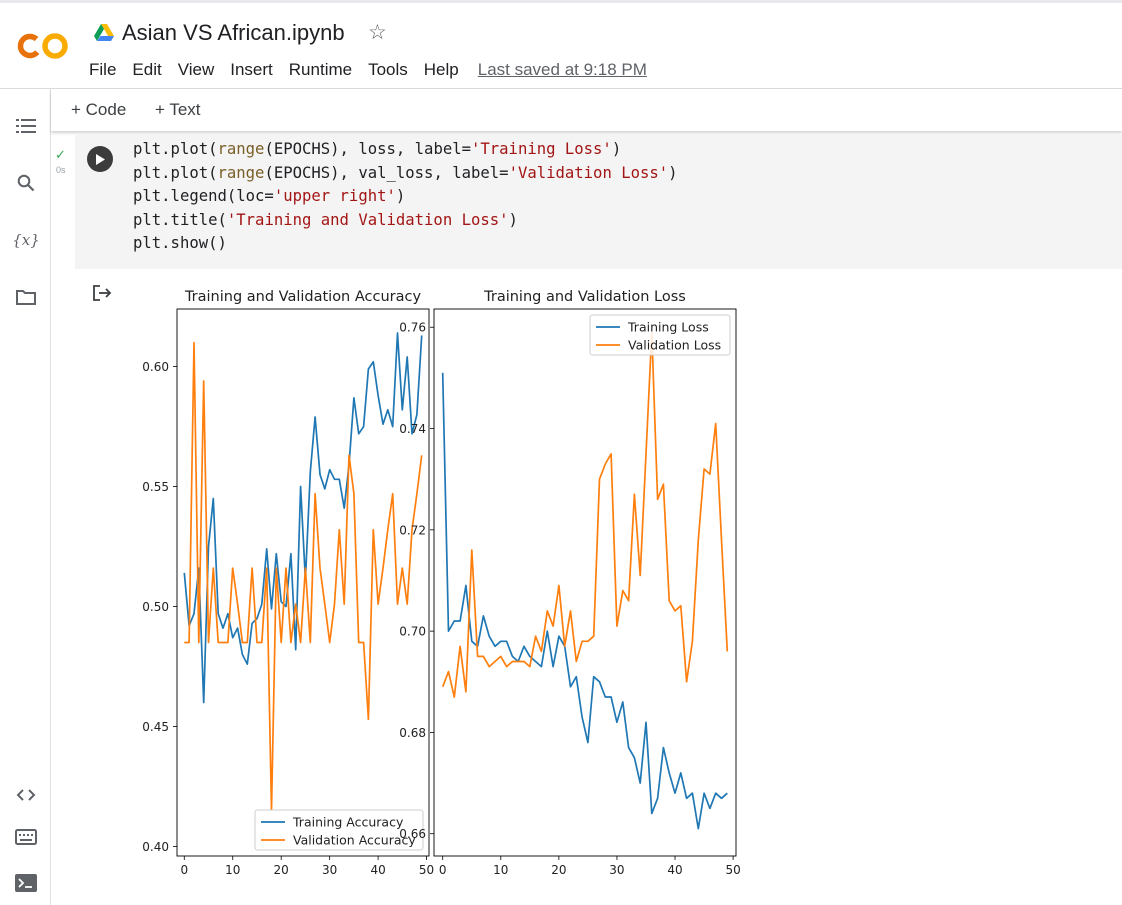 The width and height of the screenshot is (1122, 905). I want to click on legend-label: Validation Loss, so click(674, 345).